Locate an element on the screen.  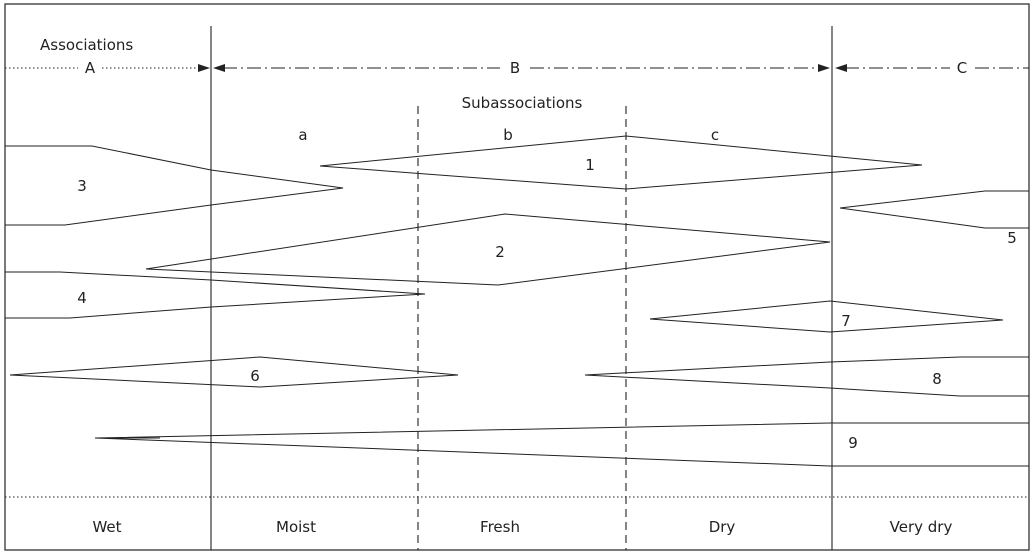
species-number-5: 5 is located at coordinates (1012, 238).